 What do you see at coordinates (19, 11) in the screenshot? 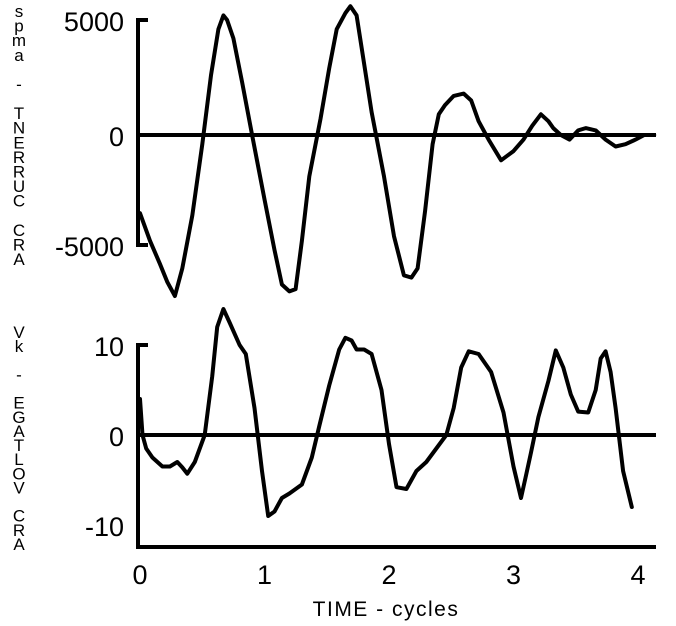
I see `current-y-axis-title-char: s` at bounding box center [19, 11].